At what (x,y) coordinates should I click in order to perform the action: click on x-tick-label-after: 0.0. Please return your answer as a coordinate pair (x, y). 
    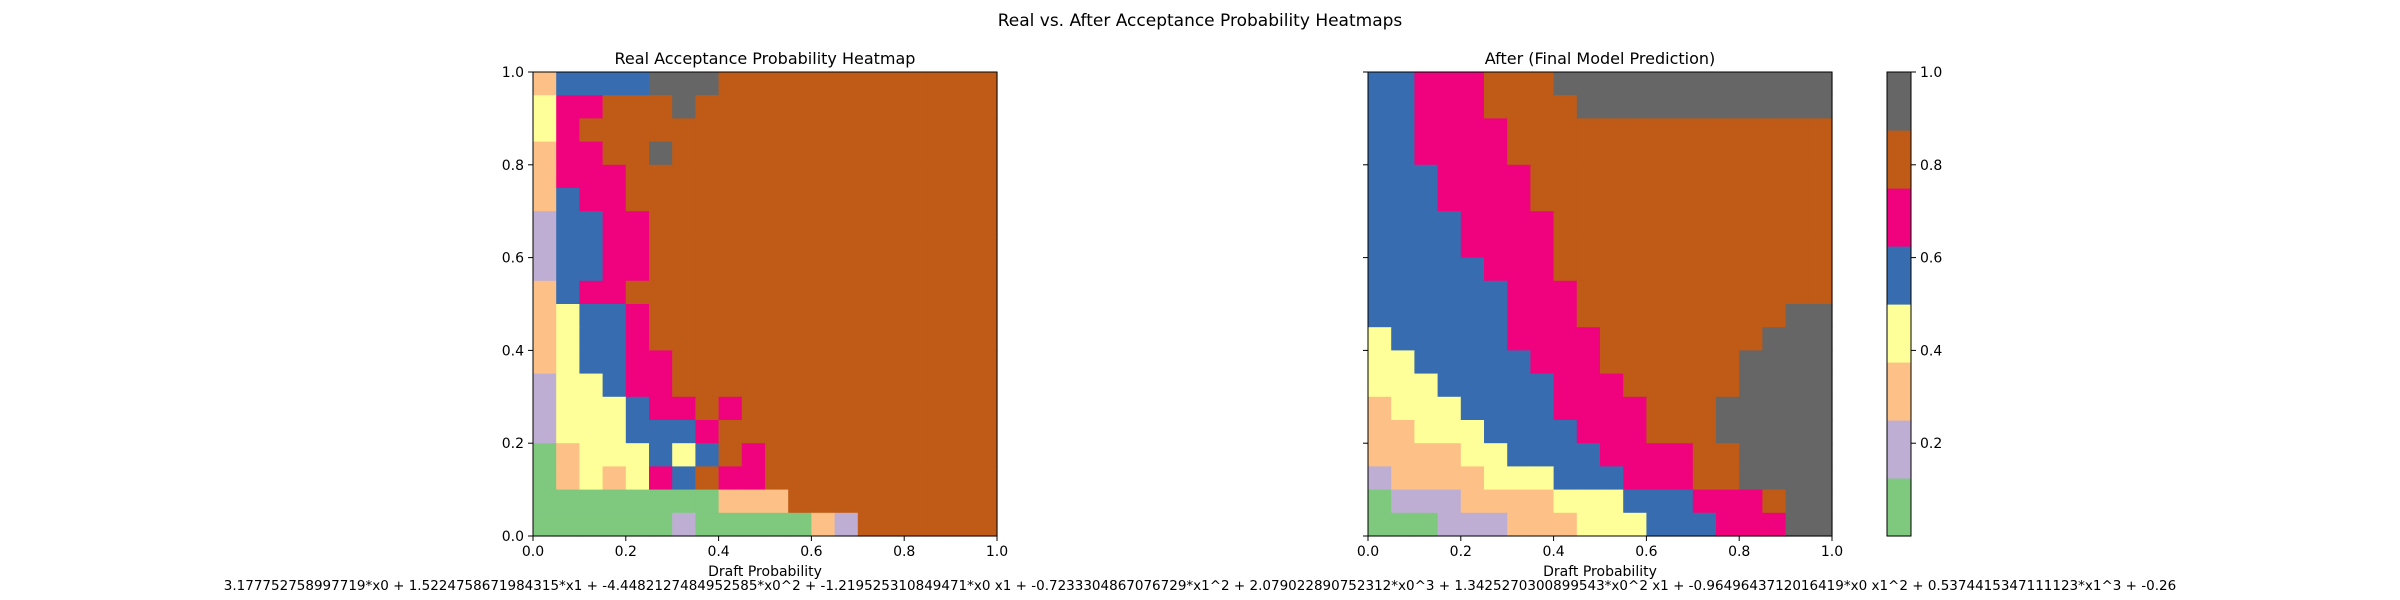
    Looking at the image, I should click on (1368, 552).